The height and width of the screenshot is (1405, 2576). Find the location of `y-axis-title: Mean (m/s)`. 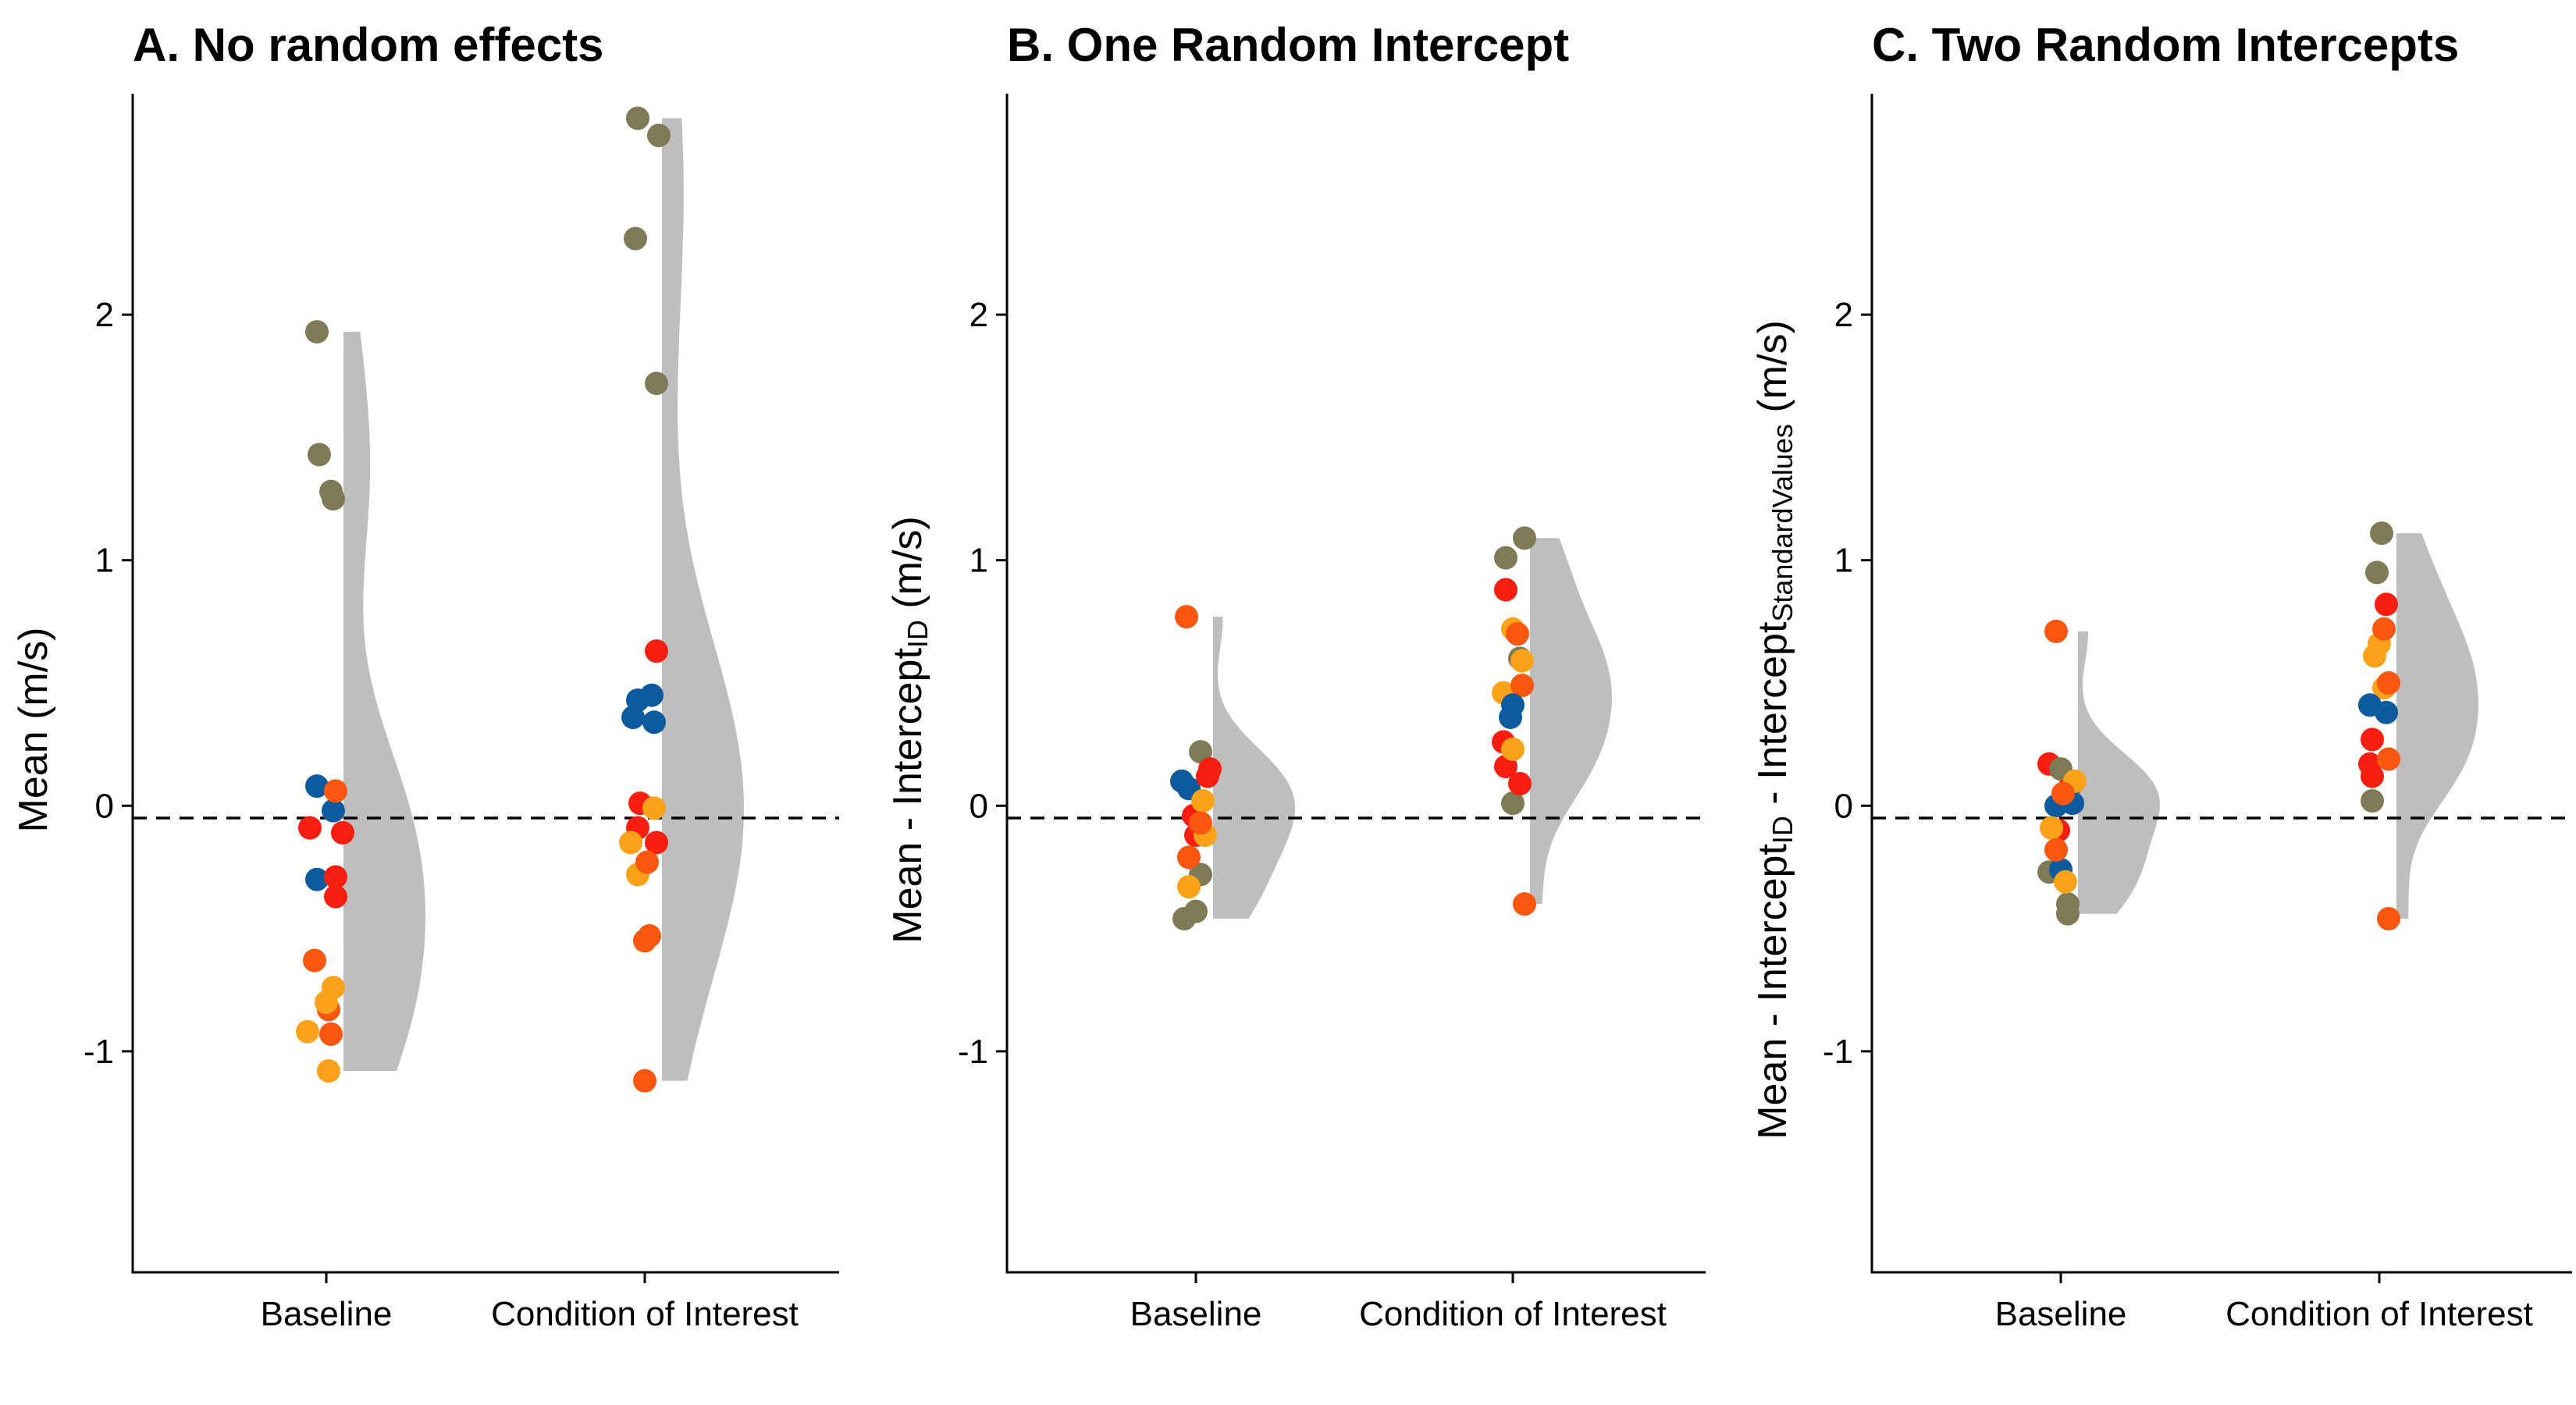

y-axis-title: Mean (m/s) is located at coordinates (33, 730).